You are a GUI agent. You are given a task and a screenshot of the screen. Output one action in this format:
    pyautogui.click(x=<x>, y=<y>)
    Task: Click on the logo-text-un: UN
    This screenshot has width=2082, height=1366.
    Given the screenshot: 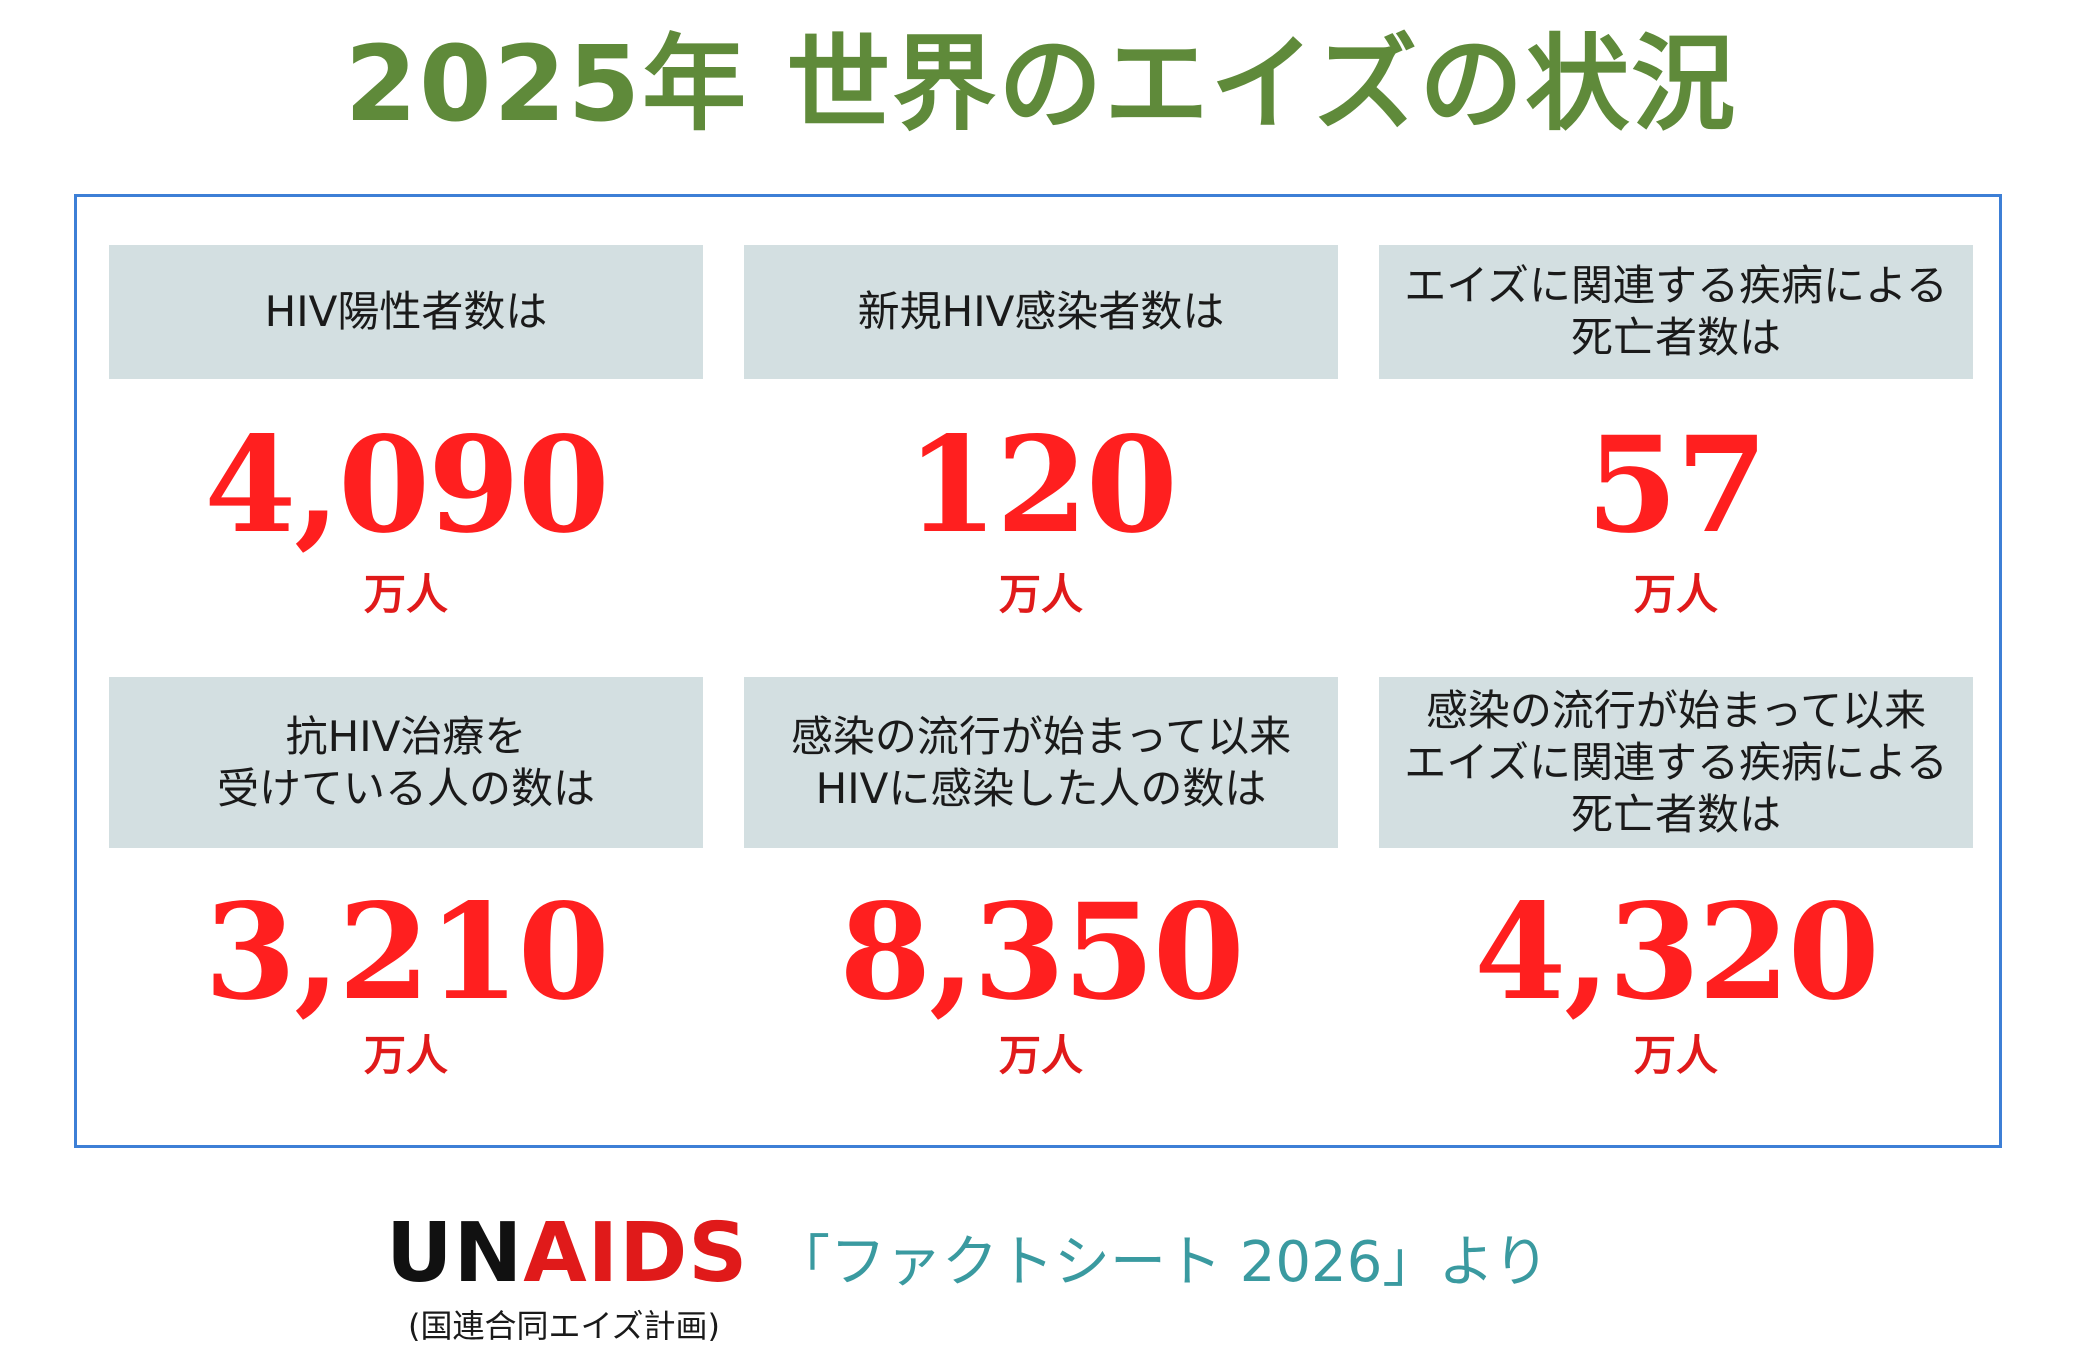 What is the action you would take?
    pyautogui.click(x=455, y=1253)
    